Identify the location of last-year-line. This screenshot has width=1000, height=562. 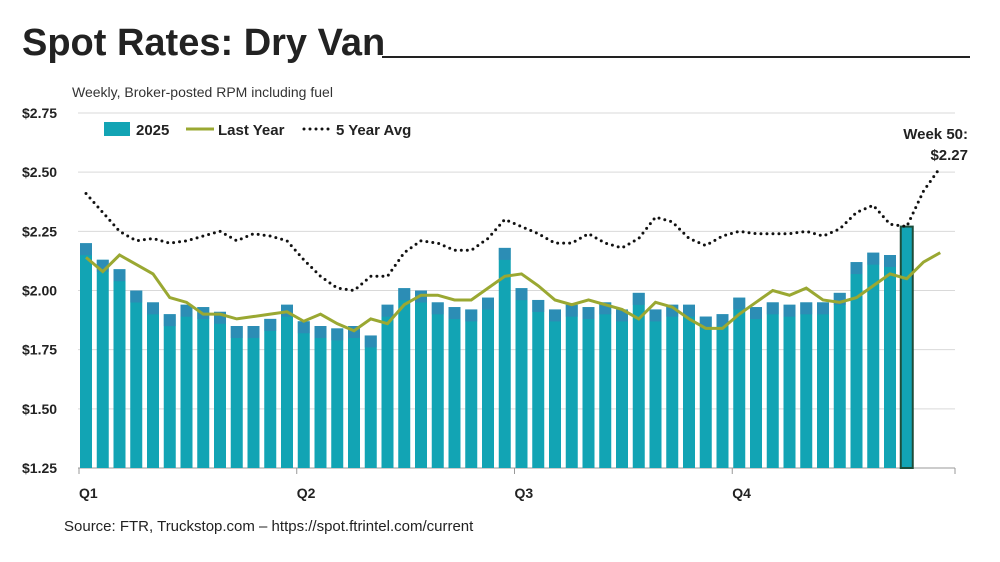
(513, 292).